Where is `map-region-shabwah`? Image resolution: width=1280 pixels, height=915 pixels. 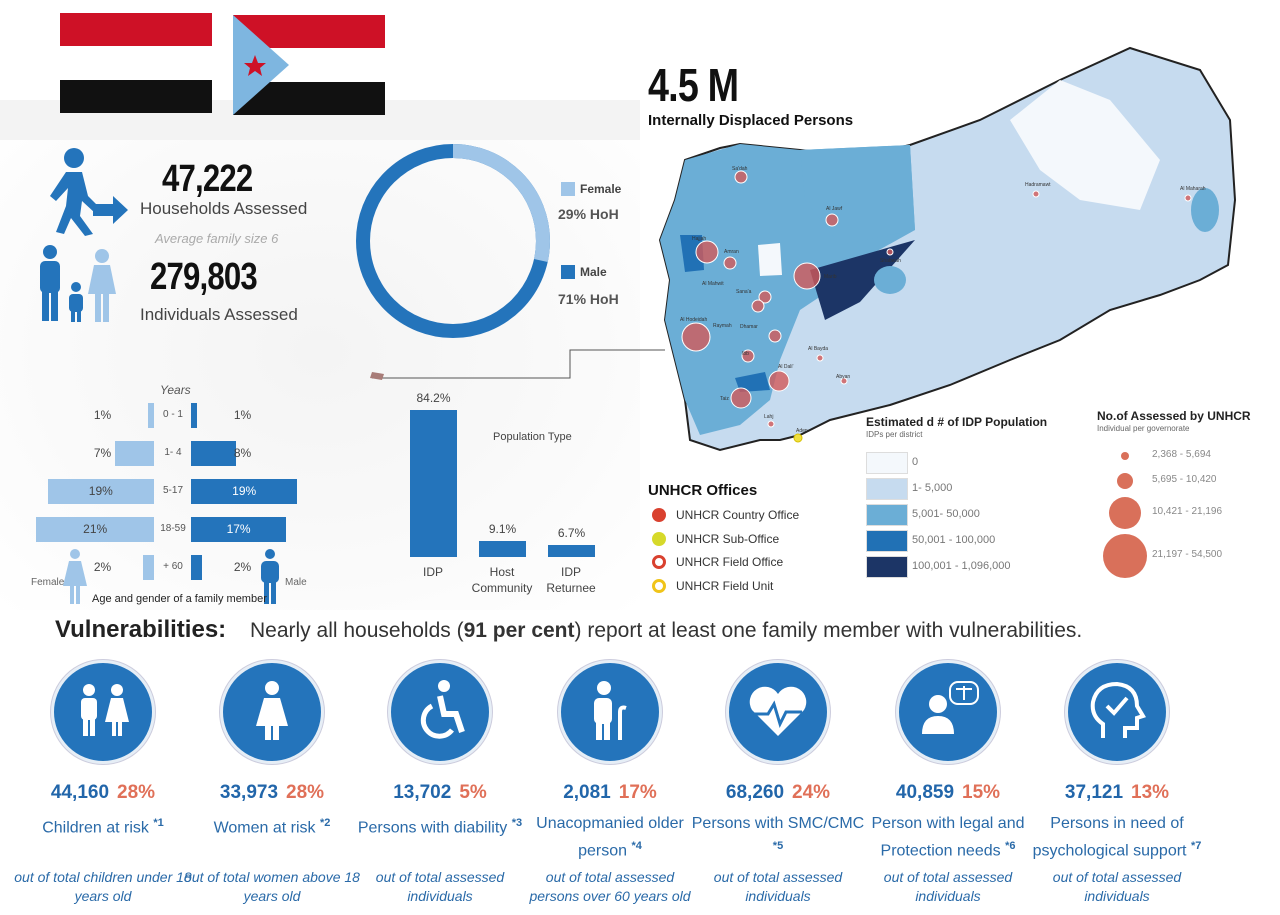
map-region-shabwah is located at coordinates (890, 280).